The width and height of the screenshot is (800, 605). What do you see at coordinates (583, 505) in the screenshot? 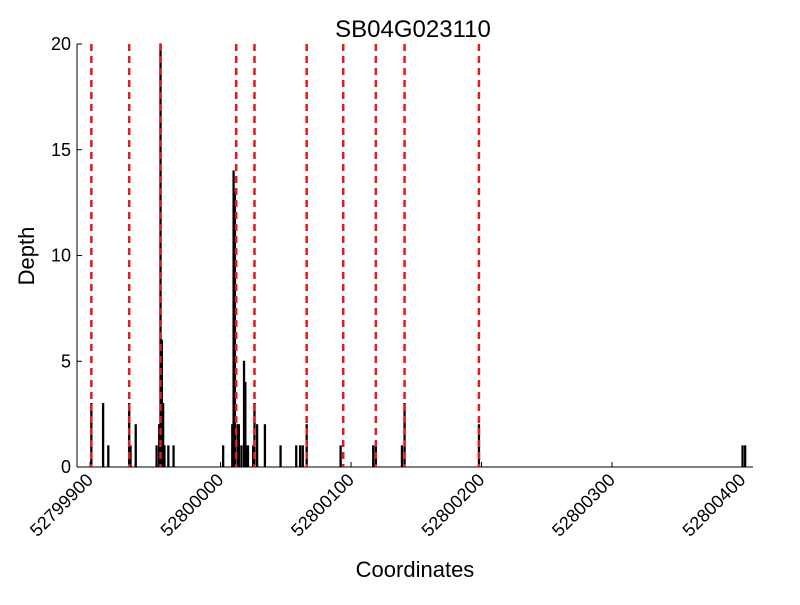
I see `x-tick-label: 52800300` at bounding box center [583, 505].